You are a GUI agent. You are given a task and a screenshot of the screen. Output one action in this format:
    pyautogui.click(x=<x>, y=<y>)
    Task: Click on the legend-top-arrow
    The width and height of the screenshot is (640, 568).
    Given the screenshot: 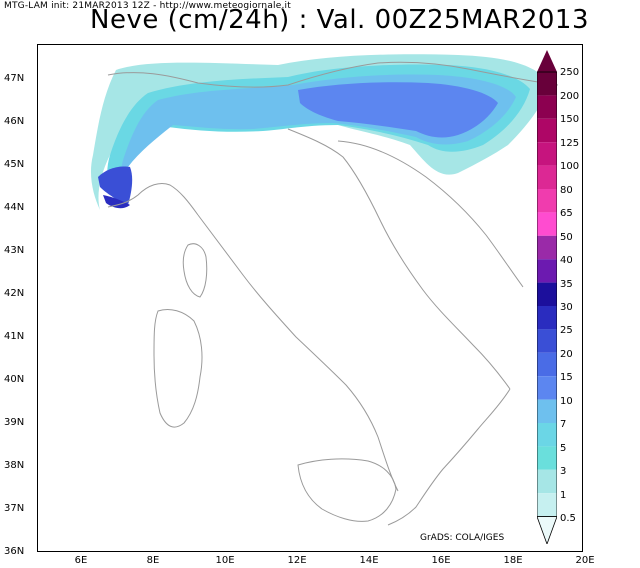 What is the action you would take?
    pyautogui.click(x=547, y=61)
    